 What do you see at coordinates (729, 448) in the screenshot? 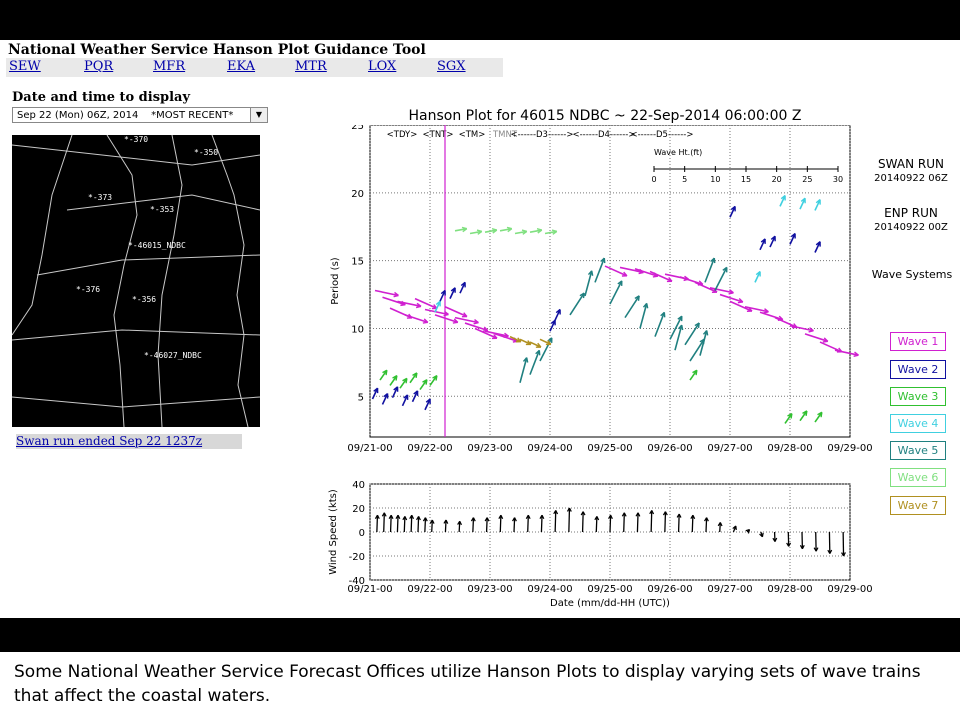
I see `x-tick-label: 09/27-00` at bounding box center [729, 448].